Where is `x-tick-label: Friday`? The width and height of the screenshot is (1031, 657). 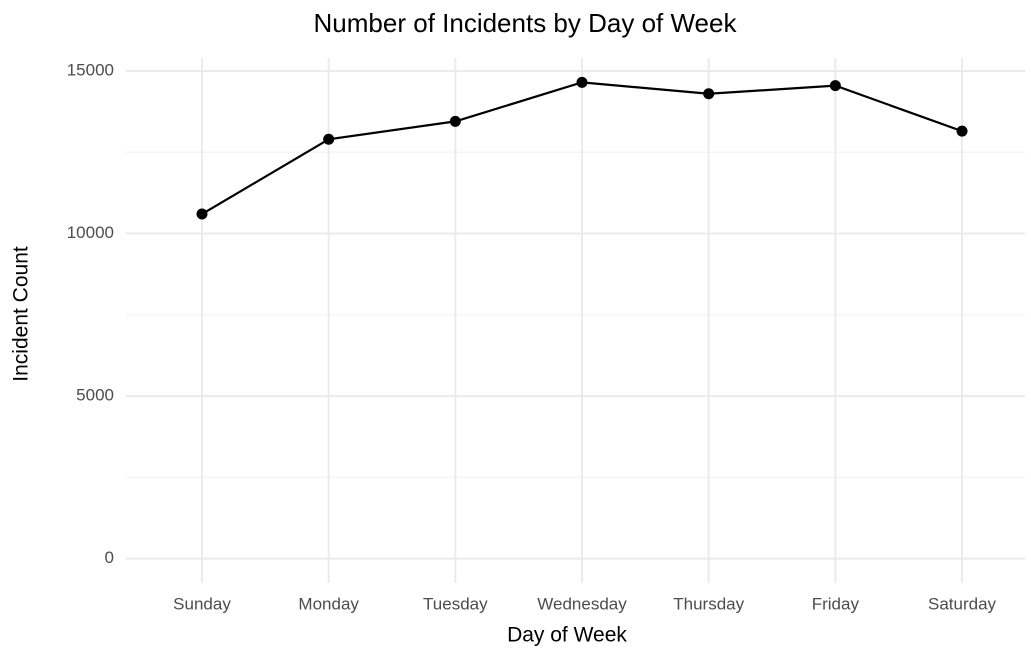
x-tick-label: Friday is located at coordinates (836, 603).